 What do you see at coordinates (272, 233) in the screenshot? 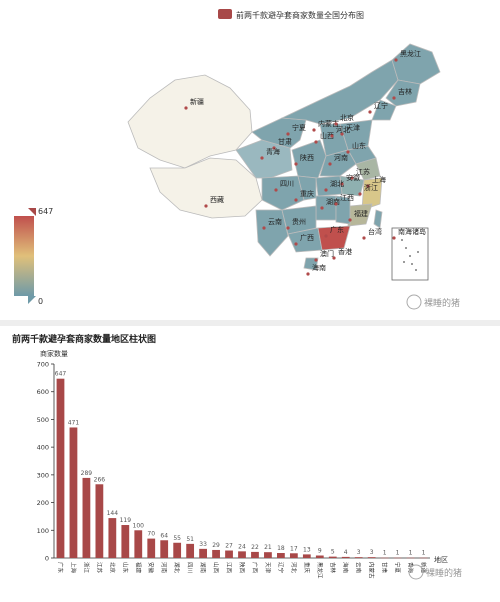
I see `region-yunnan` at bounding box center [272, 233].